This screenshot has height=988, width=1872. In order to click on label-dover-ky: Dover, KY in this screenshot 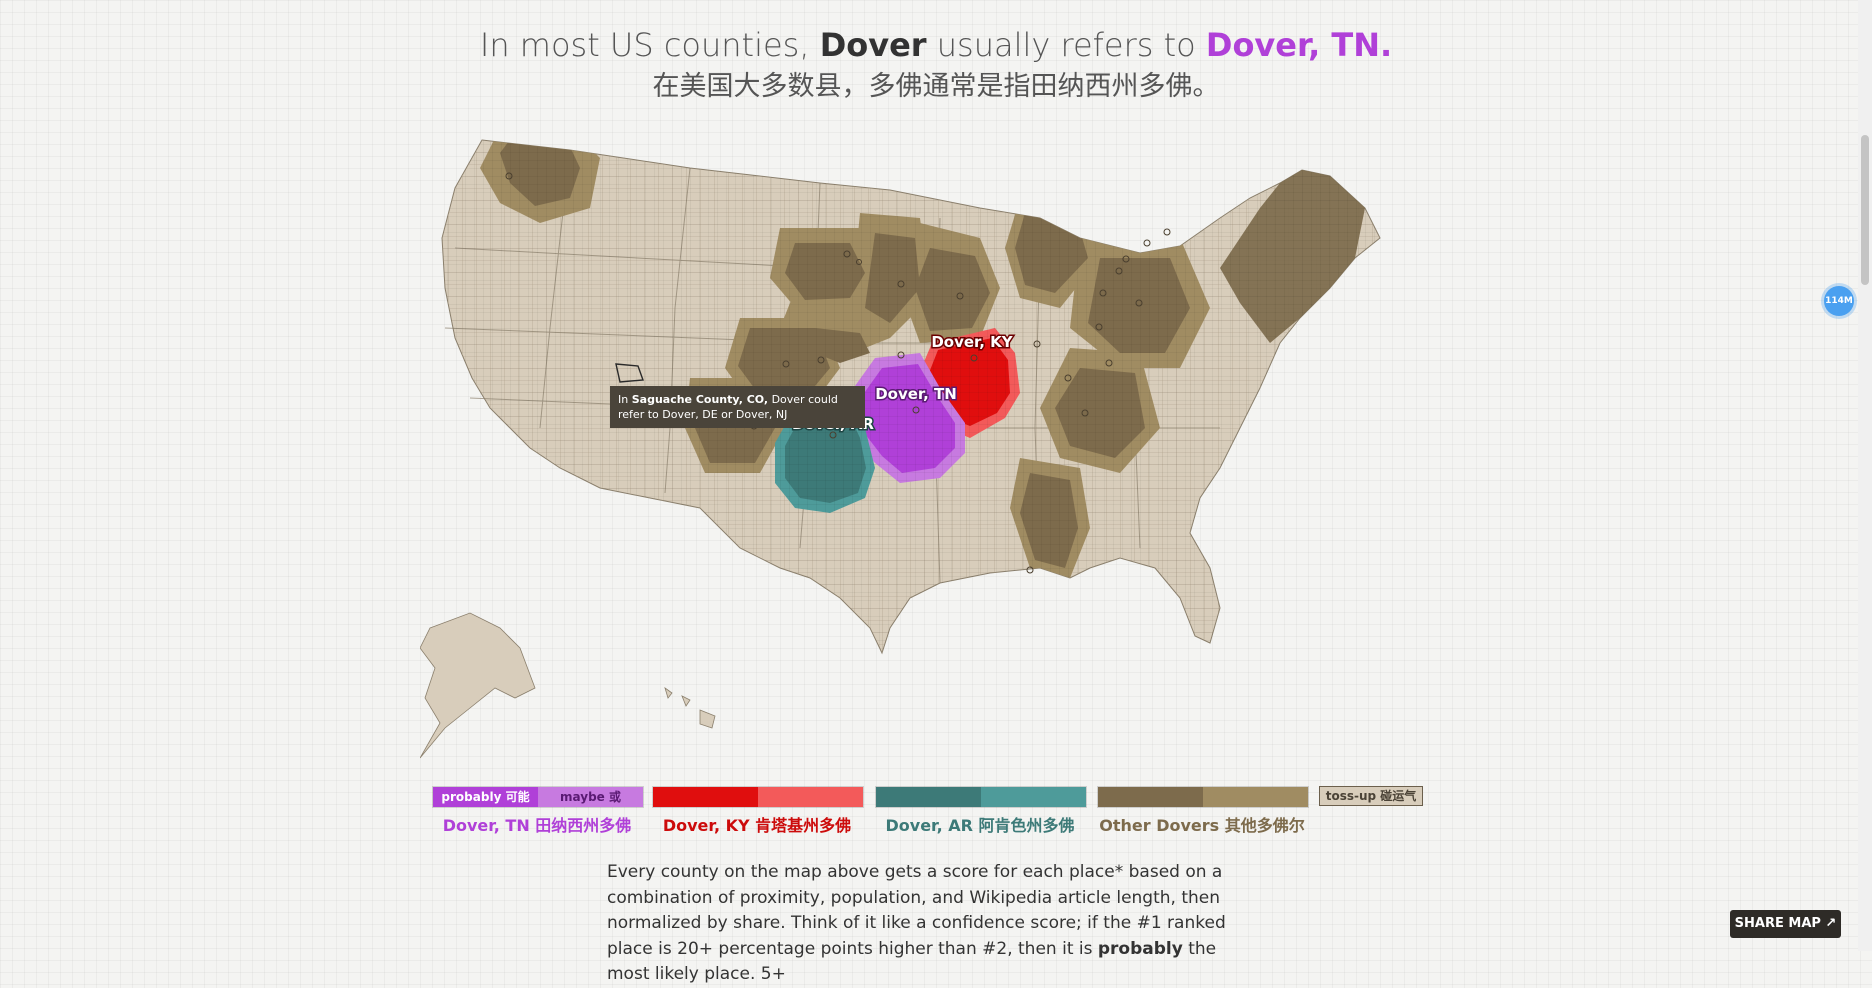, I will do `click(972, 342)`.